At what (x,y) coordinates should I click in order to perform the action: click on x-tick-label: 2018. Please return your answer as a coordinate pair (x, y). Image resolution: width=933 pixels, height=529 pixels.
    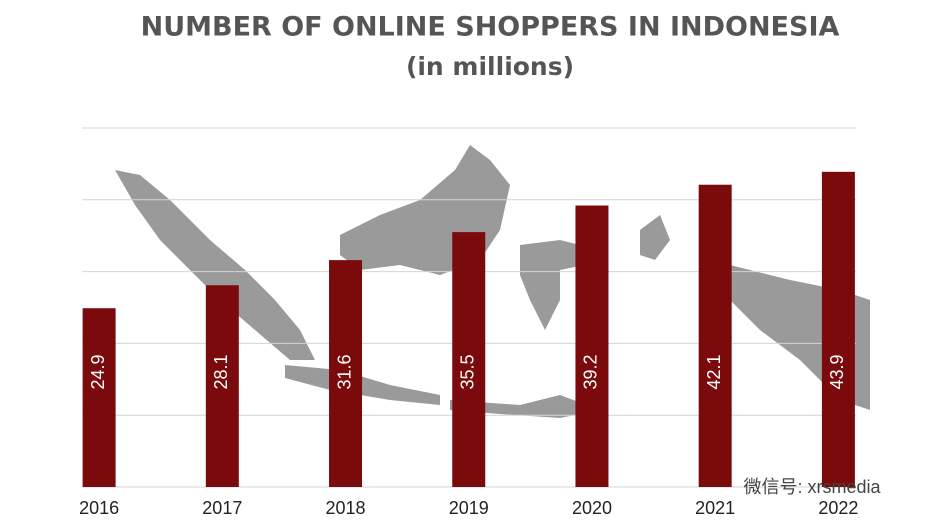
    Looking at the image, I should click on (346, 508).